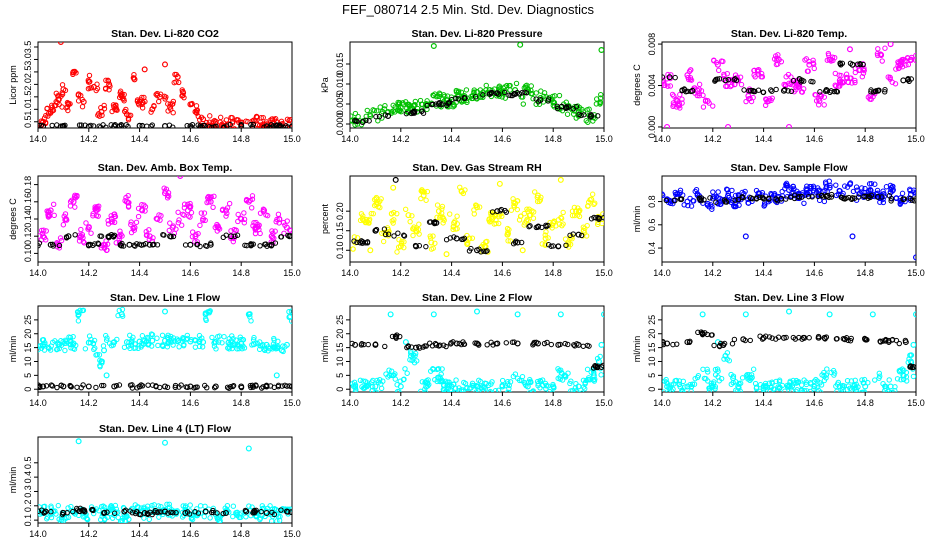 This screenshot has width=936, height=540. What do you see at coordinates (350, 403) in the screenshot?
I see `x-tick-label: 14.0` at bounding box center [350, 403].